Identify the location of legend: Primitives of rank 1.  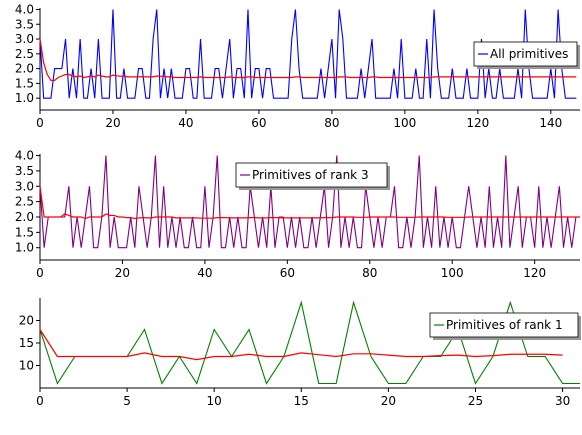
(505, 326).